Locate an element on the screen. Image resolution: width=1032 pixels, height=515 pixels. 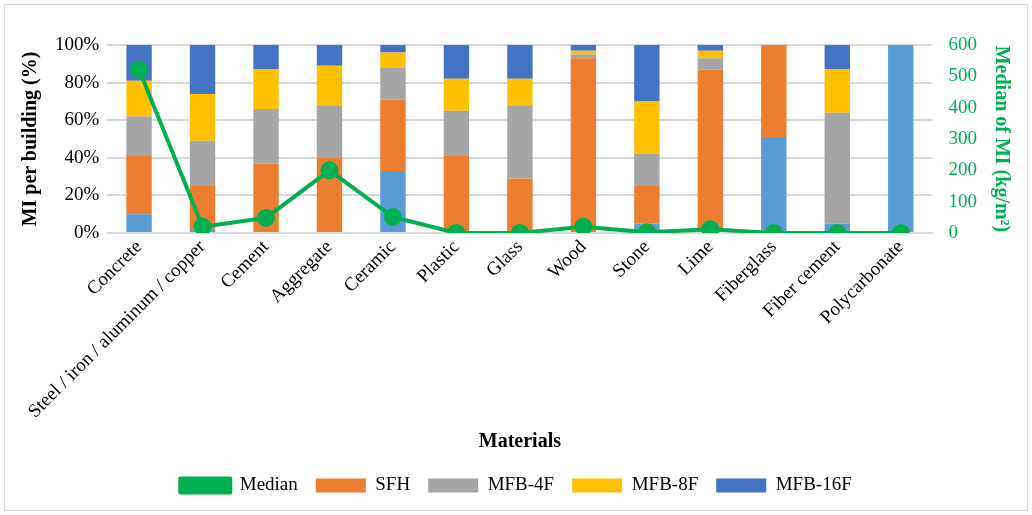
y-tick-label: 20% is located at coordinates (82, 194).